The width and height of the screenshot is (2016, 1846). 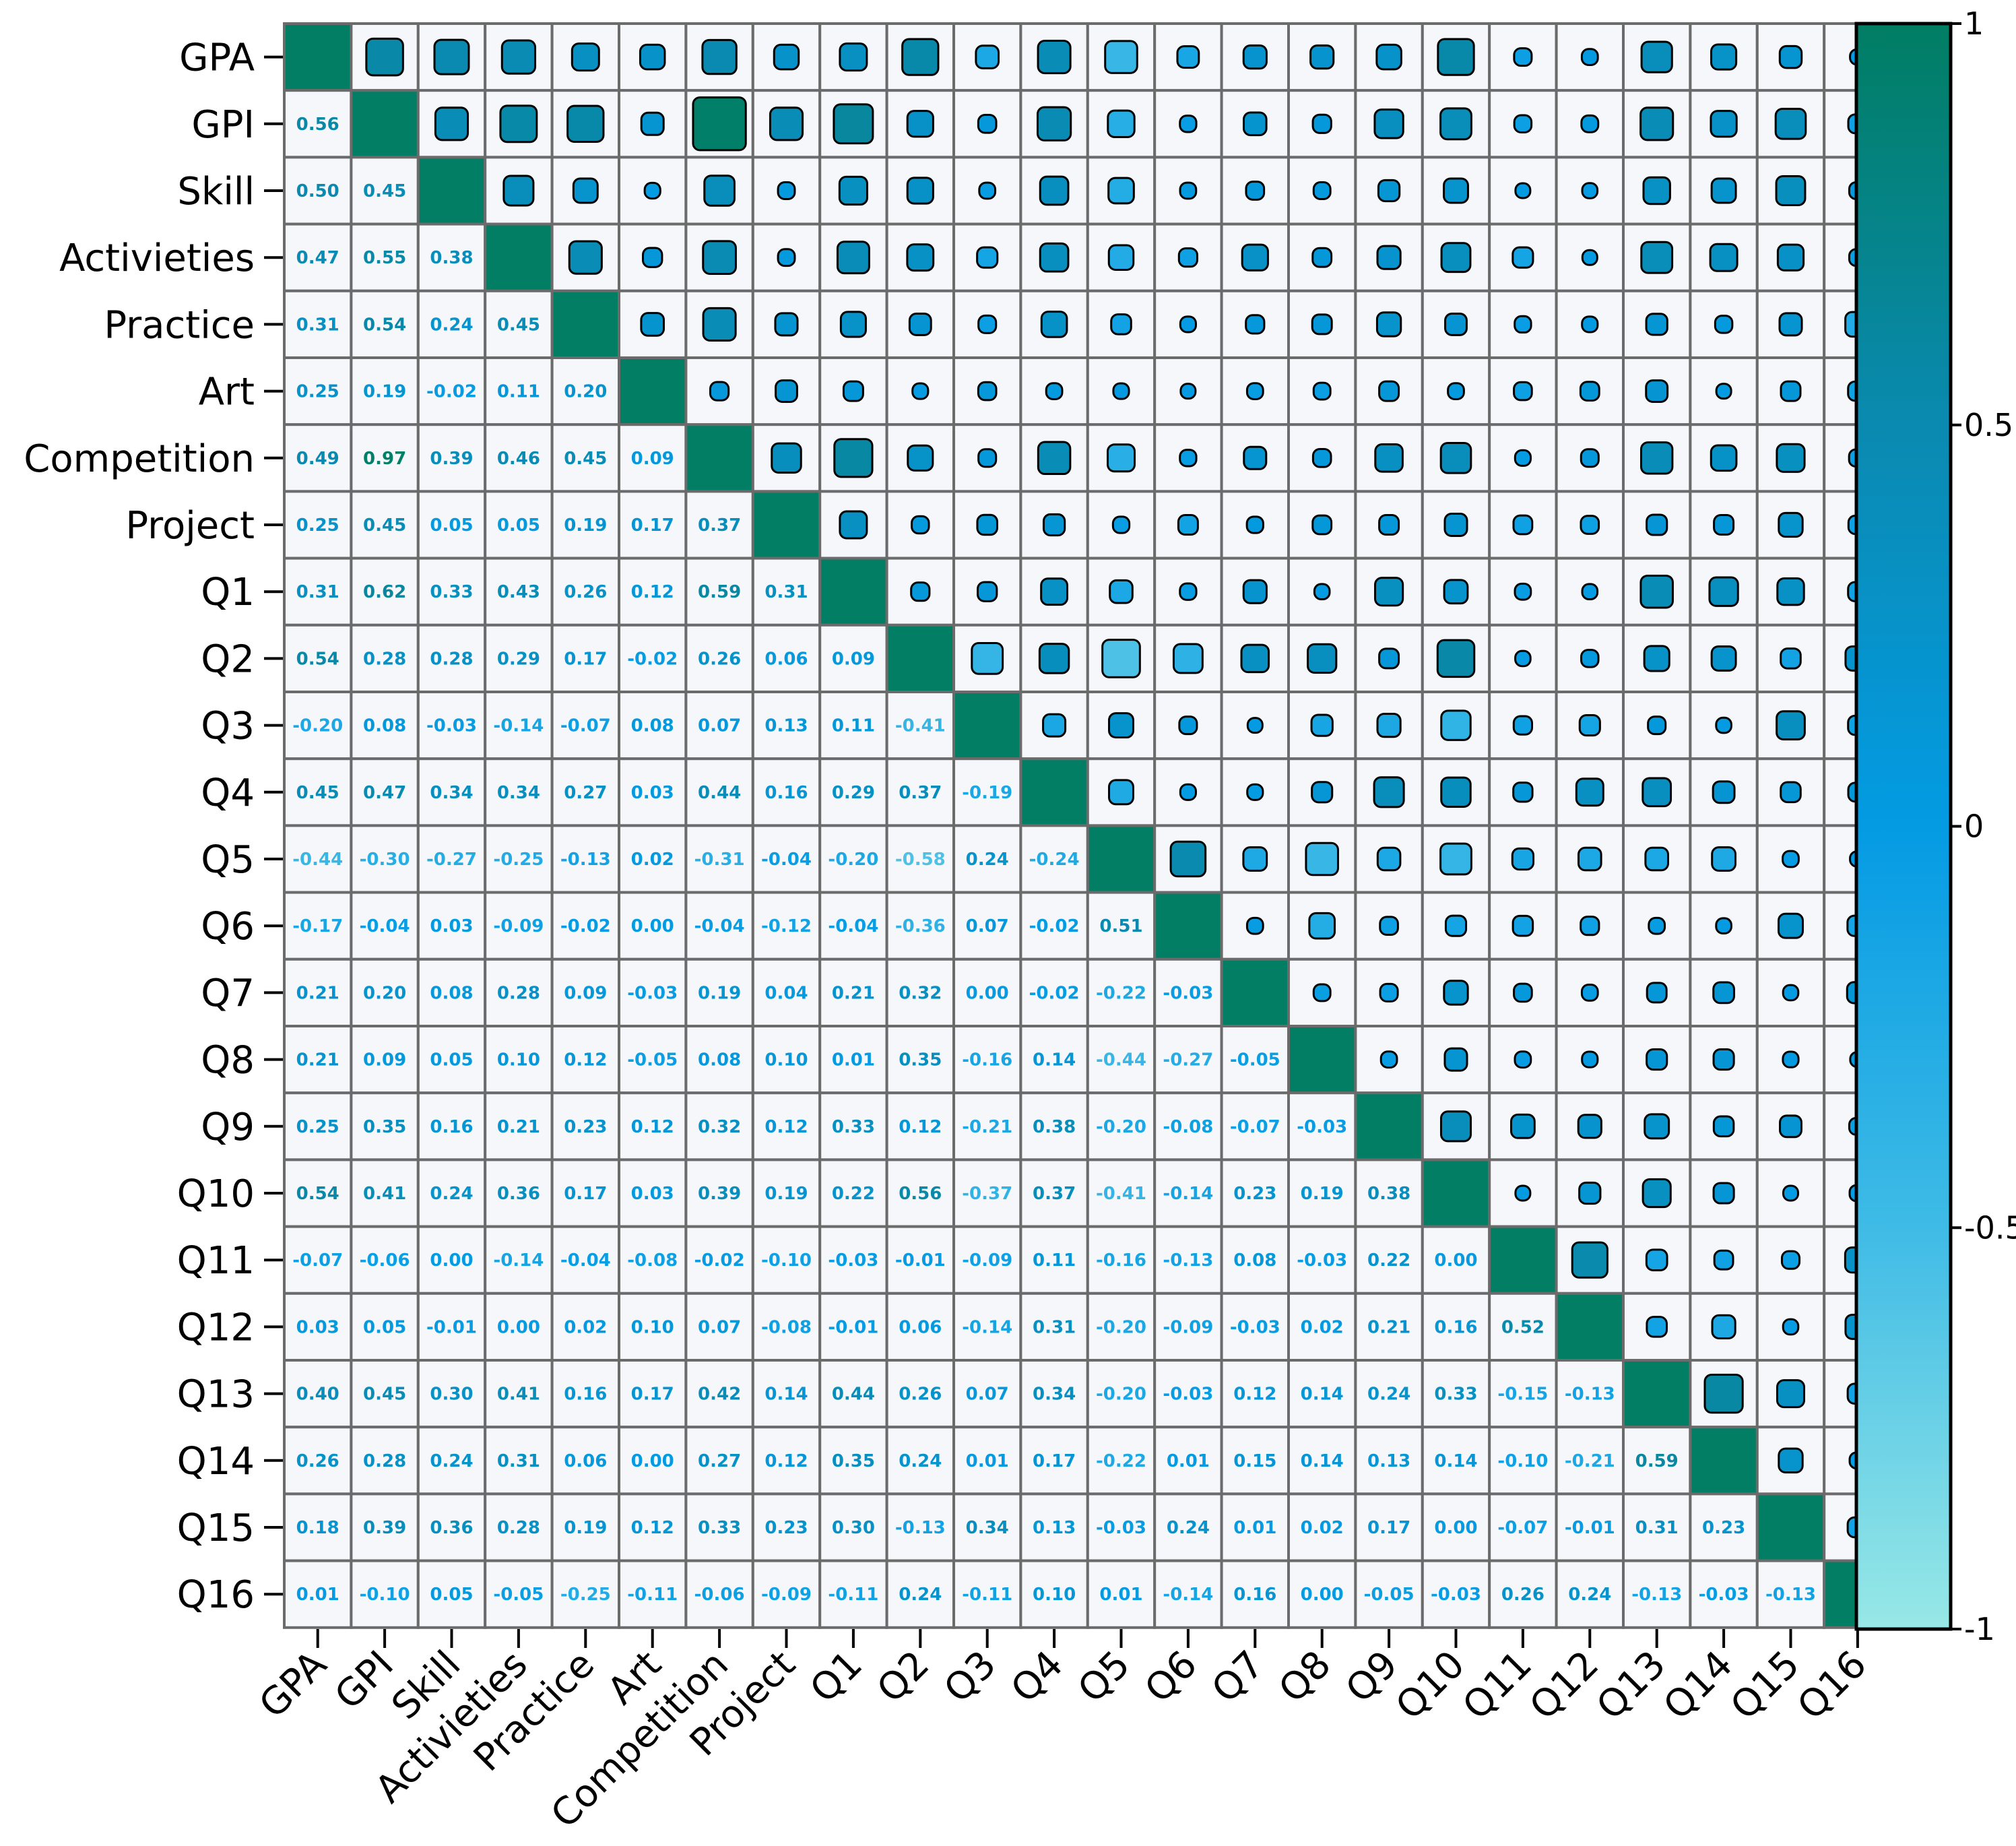 I want to click on colorbar: 1 0.5 0 -0.5 -1, so click(x=1935, y=826).